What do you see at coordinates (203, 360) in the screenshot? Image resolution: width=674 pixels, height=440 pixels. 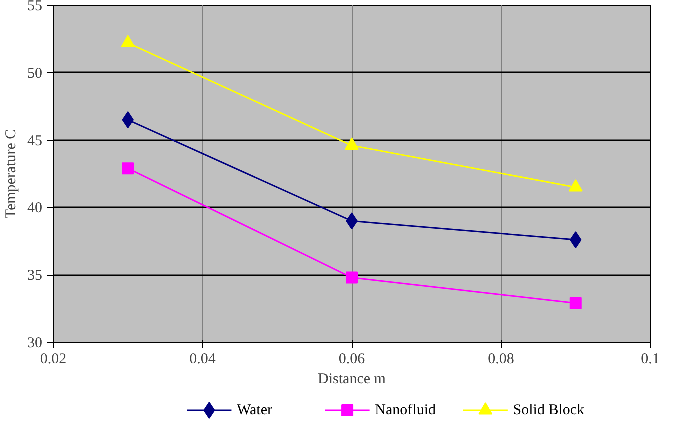 I see `x-tick-label: 0.04` at bounding box center [203, 360].